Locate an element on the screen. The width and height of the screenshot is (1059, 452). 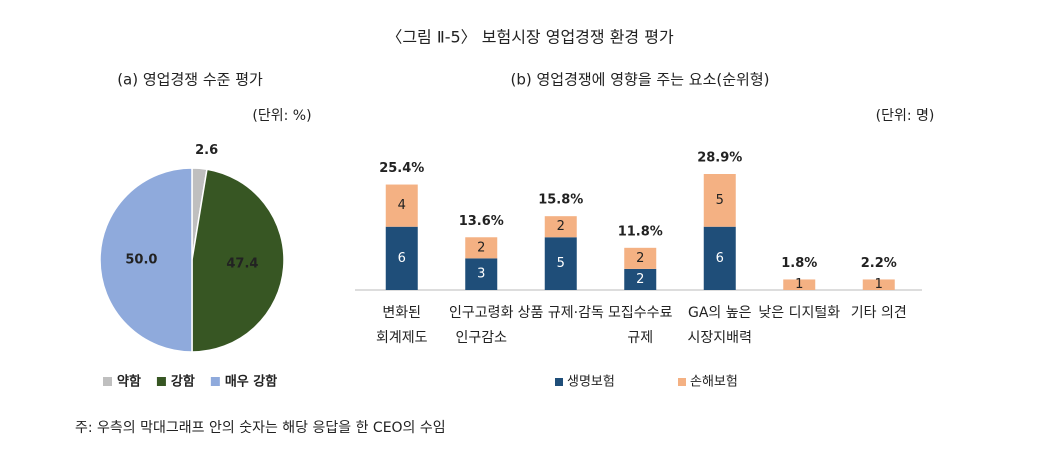
chart-title: (b) 영업경쟁에 영향을 주는 요소(순위형) is located at coordinates (639, 80).